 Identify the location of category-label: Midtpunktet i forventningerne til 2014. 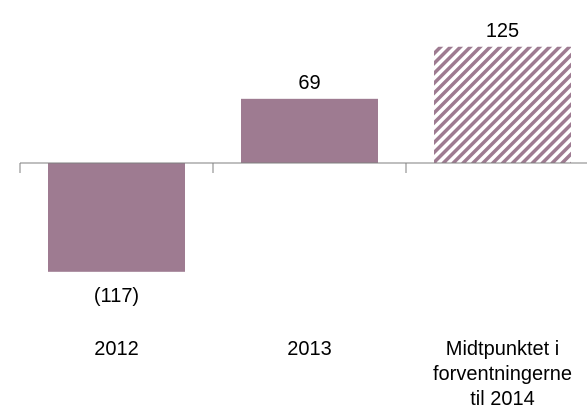
(502, 374).